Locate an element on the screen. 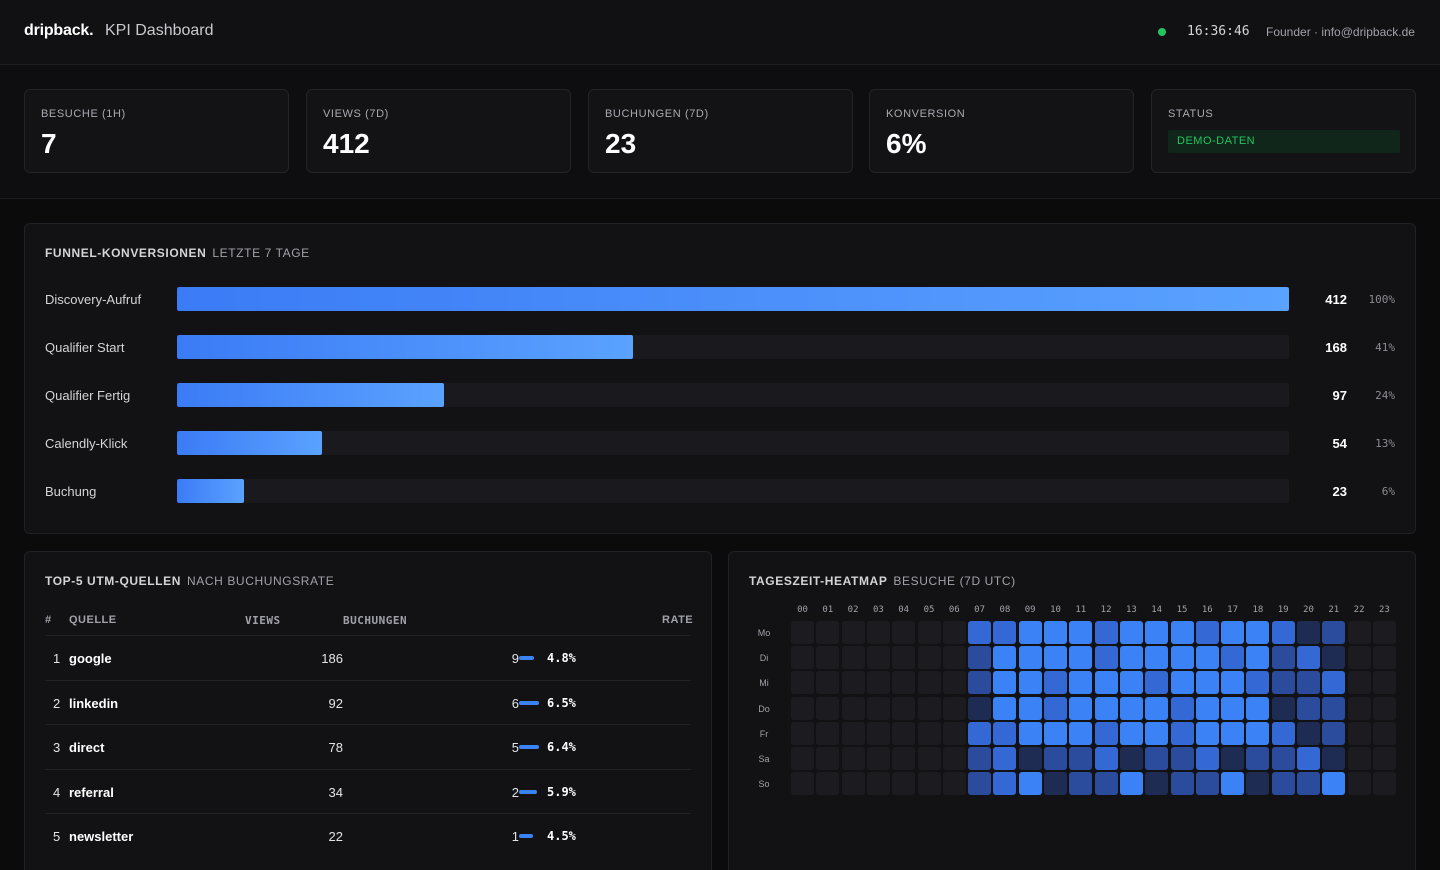 The width and height of the screenshot is (1440, 870). column-header-source: QUELLE is located at coordinates (93, 620).